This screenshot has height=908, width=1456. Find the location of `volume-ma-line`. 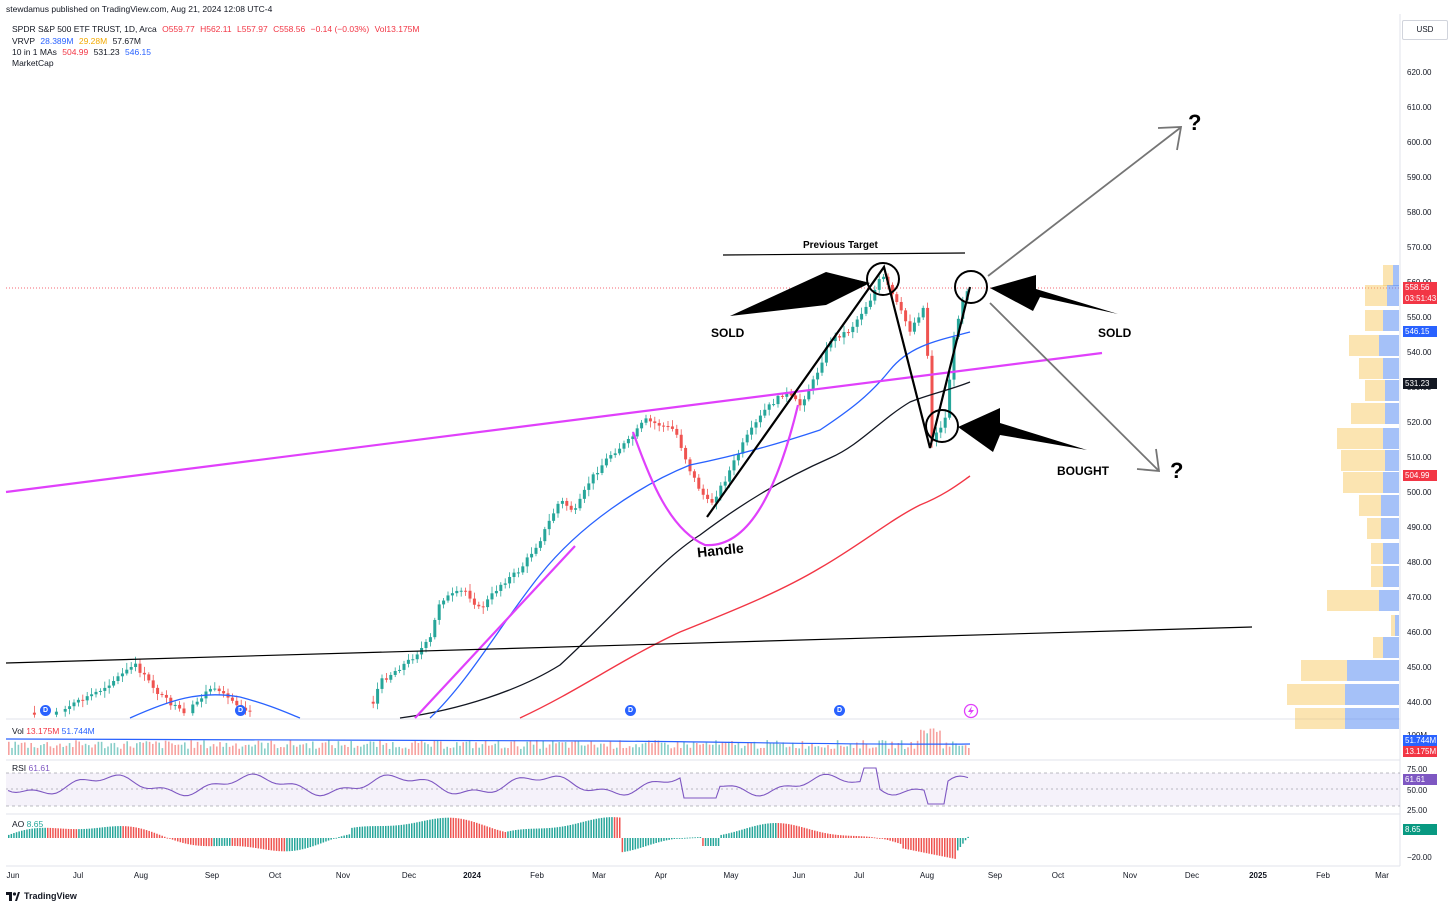

volume-ma-line is located at coordinates (488, 741).